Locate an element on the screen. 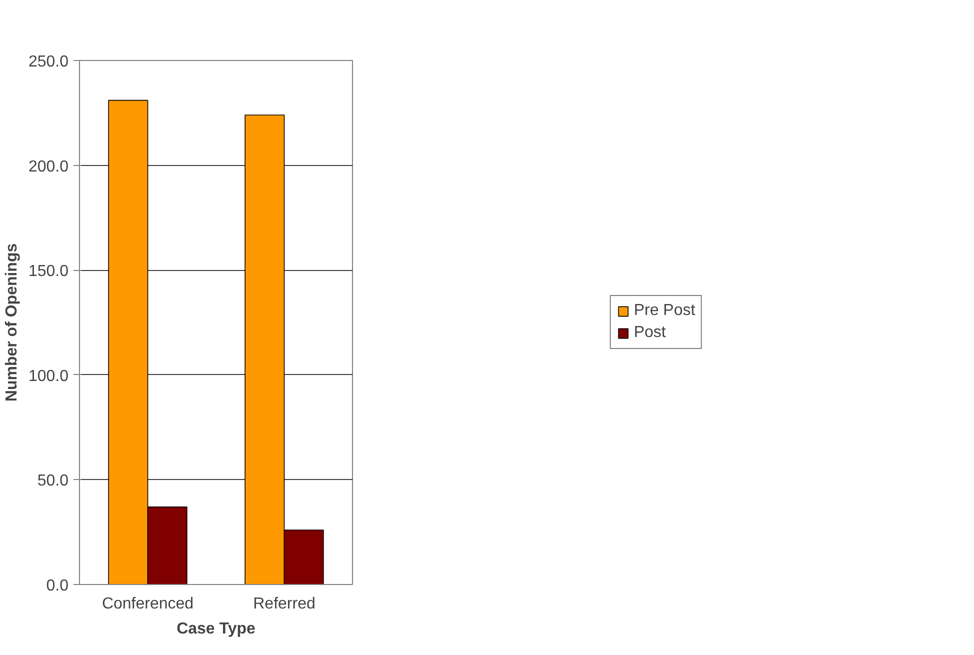 This screenshot has height=655, width=974. y-tick-label: 50.0 is located at coordinates (53, 481).